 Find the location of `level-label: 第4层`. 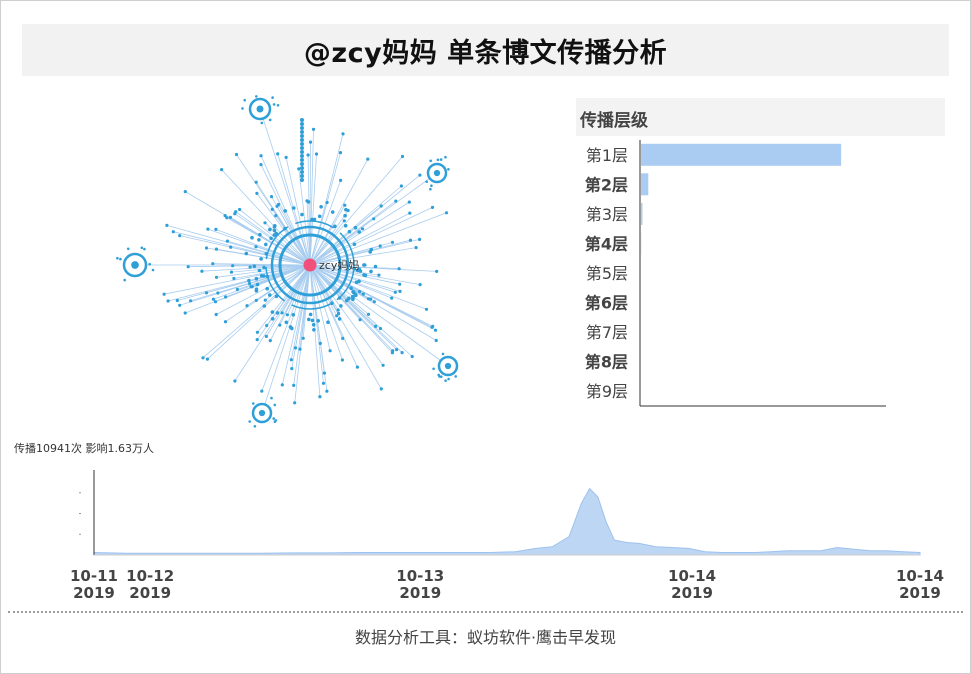

level-label: 第4层 is located at coordinates (606, 243).